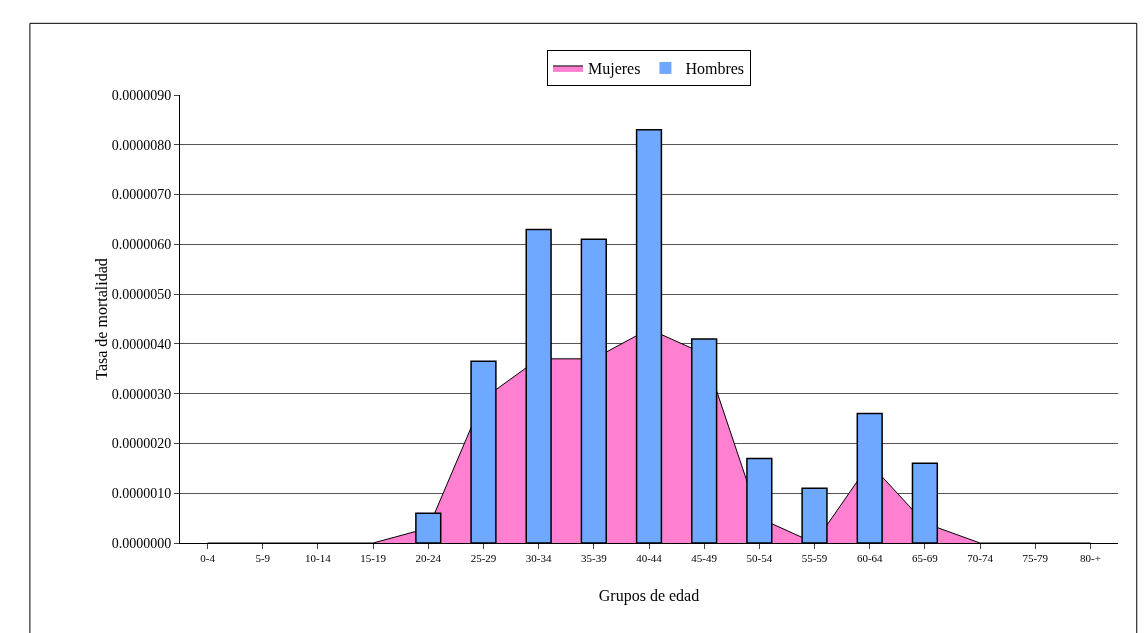  I want to click on x-tick-label: 15-19, so click(373, 558).